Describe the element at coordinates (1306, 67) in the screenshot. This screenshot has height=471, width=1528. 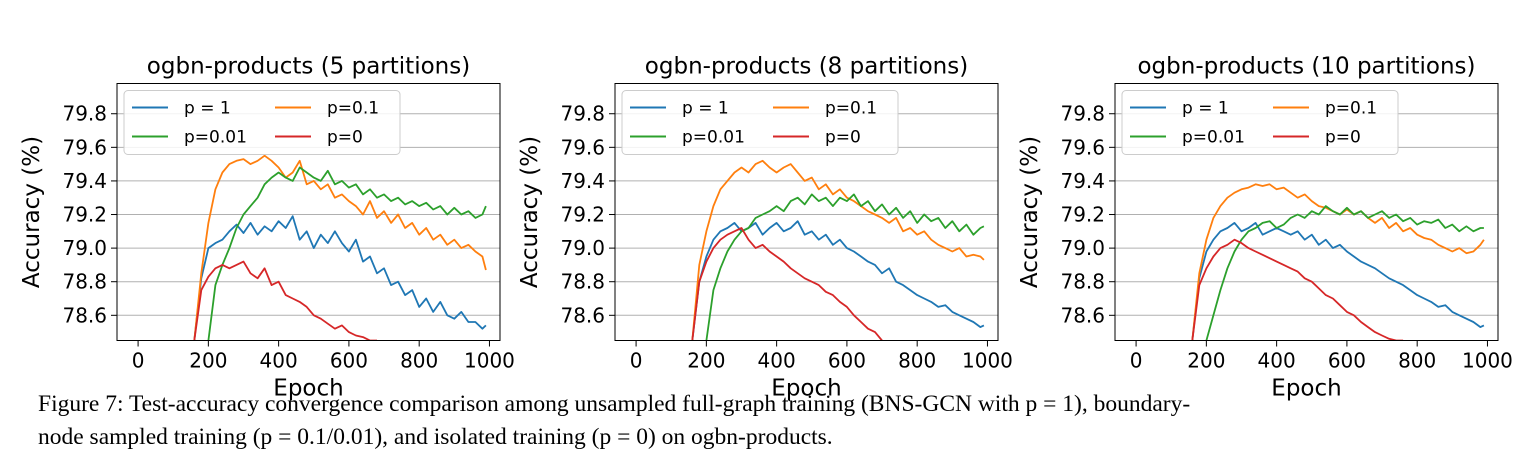
I see `chart-title: ogbn-products (10 partitions)` at that location.